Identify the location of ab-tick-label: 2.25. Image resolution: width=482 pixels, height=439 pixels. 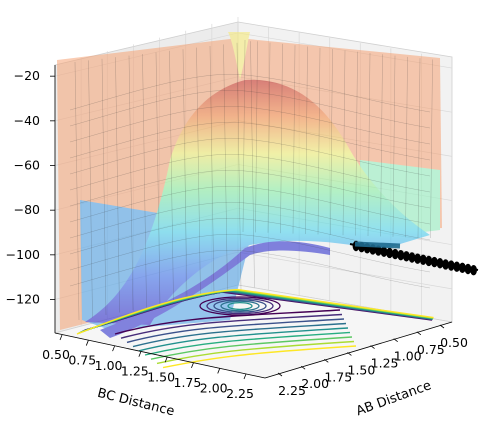
(292, 390).